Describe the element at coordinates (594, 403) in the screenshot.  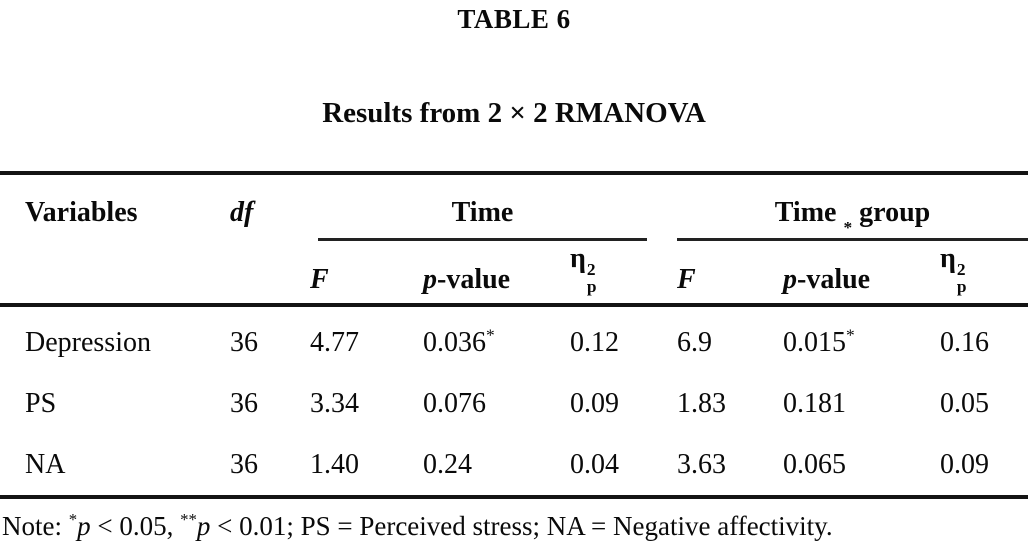
I see `cell-eta-time: 0.09` at that location.